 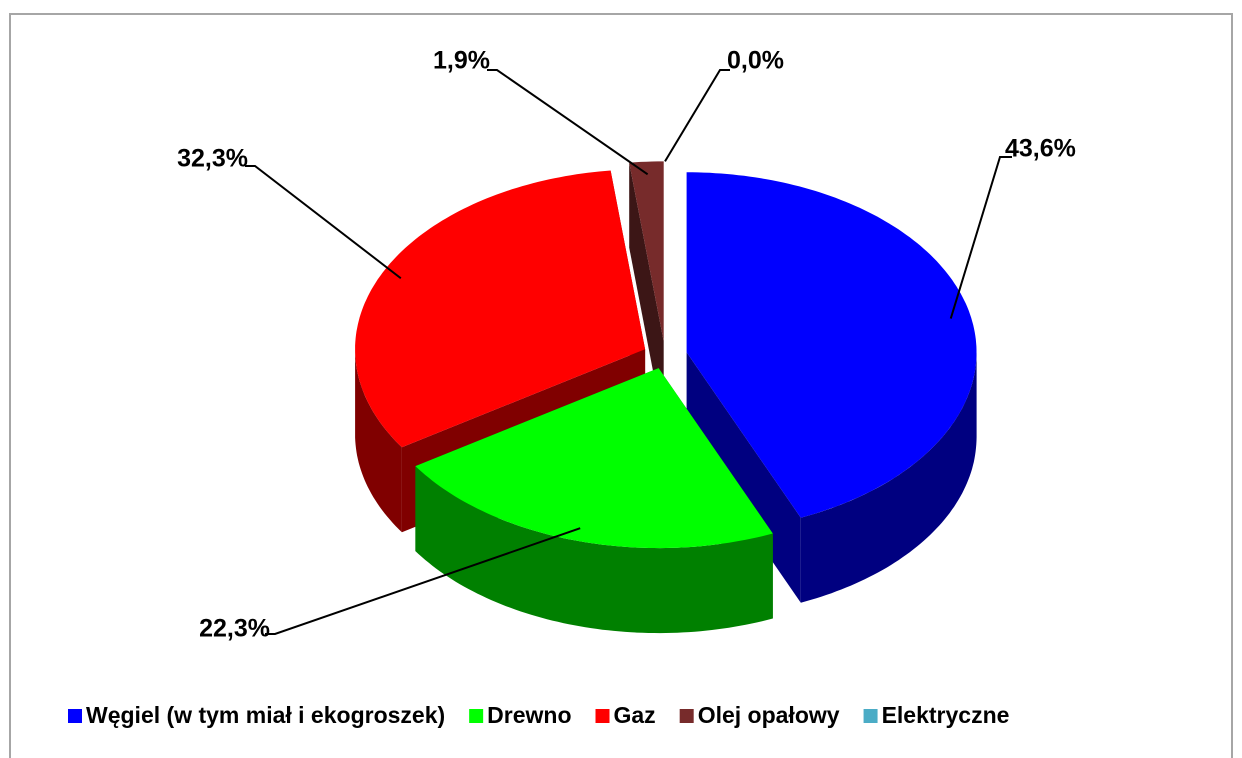 I want to click on data-label: 32,3%, so click(x=212, y=159).